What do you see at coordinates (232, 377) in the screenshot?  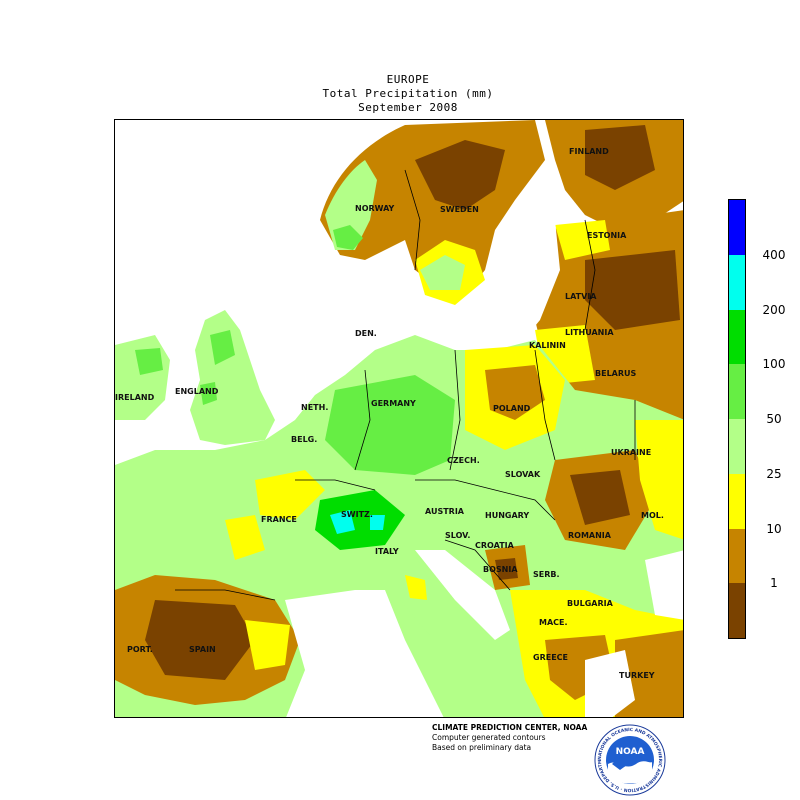 I see `great-britain` at bounding box center [232, 377].